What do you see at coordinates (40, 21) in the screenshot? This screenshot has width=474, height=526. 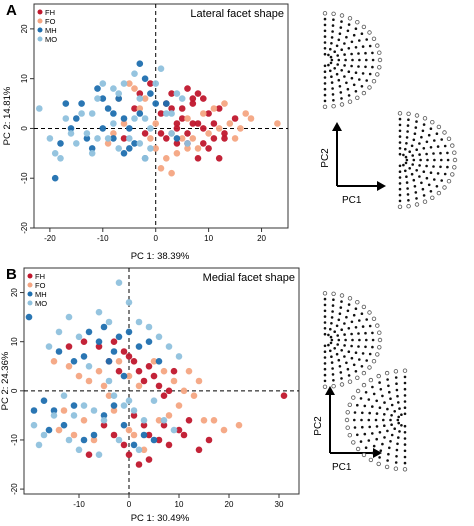 I see `legend-marker-fo` at bounding box center [40, 21].